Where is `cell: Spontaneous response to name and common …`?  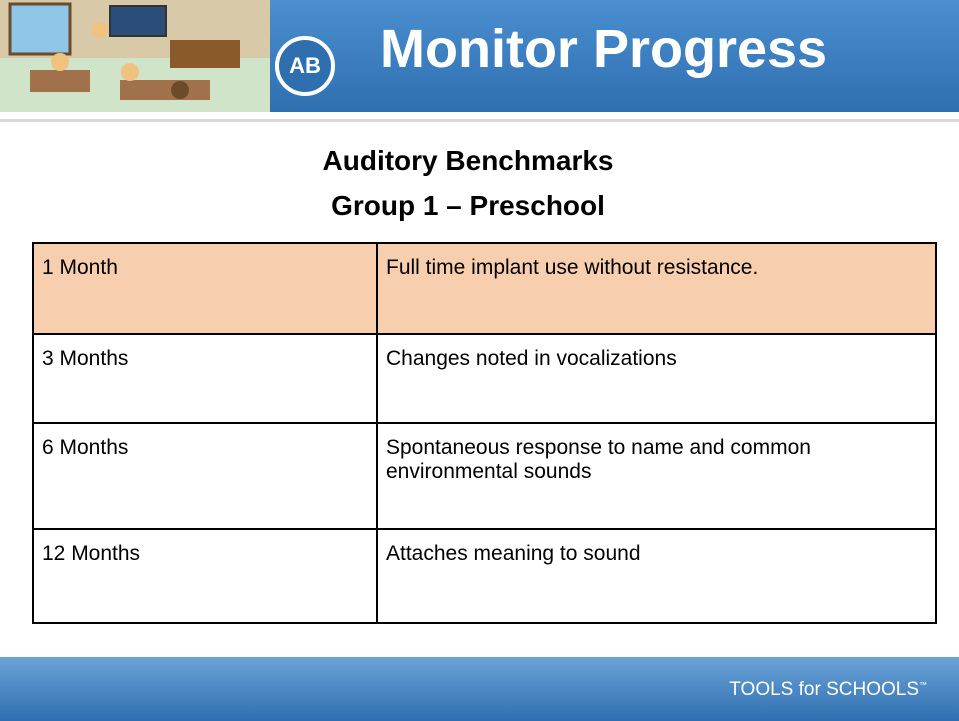
cell: Spontaneous response to name and common … is located at coordinates (656, 476).